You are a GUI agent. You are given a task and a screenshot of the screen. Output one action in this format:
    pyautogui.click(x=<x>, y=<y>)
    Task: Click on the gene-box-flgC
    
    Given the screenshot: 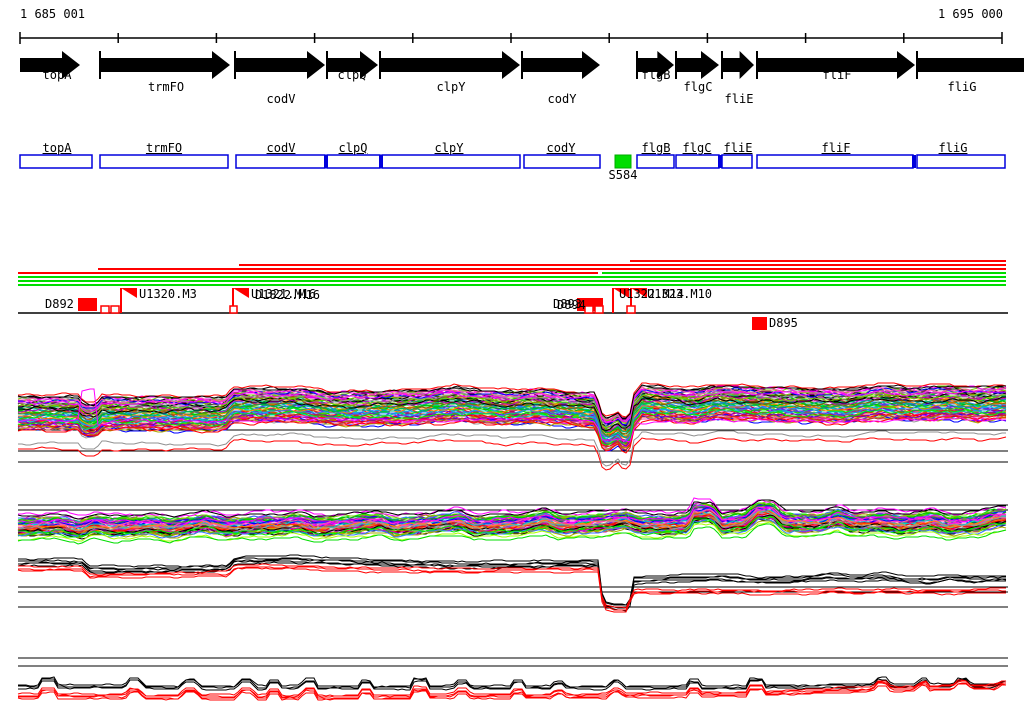 What is the action you would take?
    pyautogui.click(x=697, y=161)
    